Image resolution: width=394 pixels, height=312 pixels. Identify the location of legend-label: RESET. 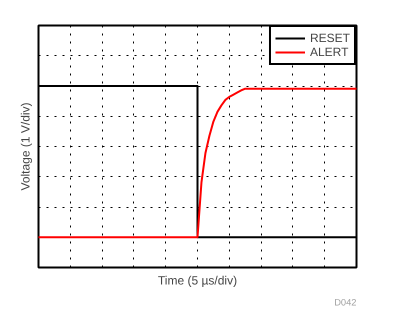
(330, 38).